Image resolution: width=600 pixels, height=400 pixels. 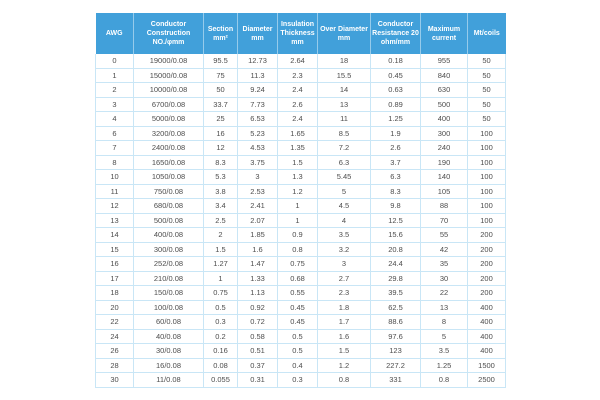 What do you see at coordinates (168, 220) in the screenshot?
I see `cell-conductor-construction: 500/0.08` at bounding box center [168, 220].